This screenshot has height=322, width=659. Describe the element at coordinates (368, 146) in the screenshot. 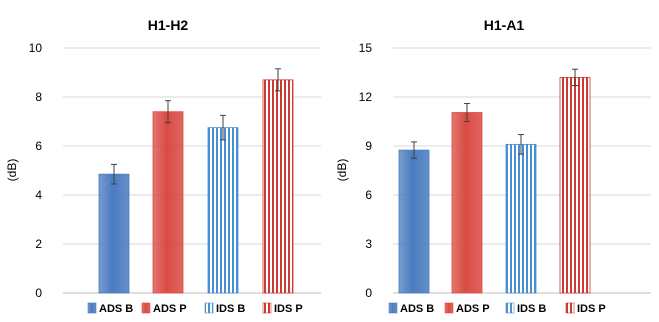

I see `y-tick-label: 9` at that location.